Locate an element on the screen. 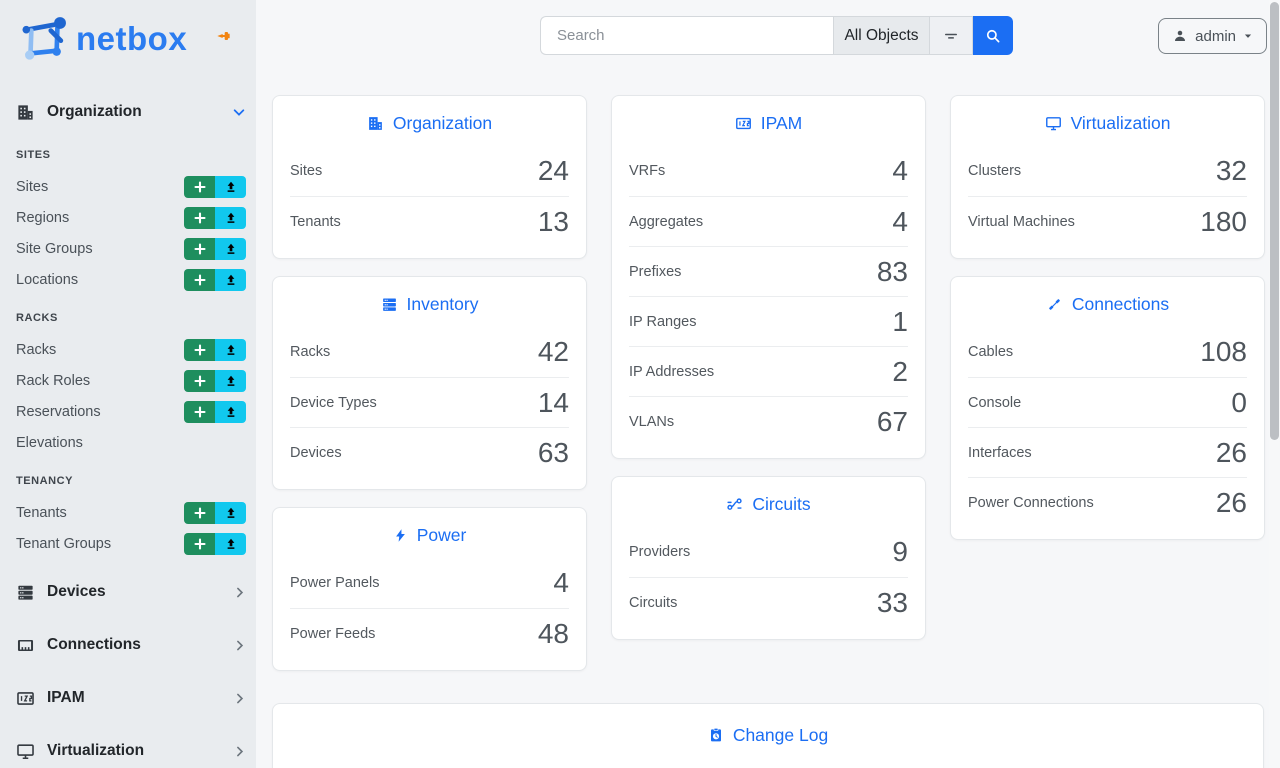  sidebar-link-sites: Sites is located at coordinates (32, 186).